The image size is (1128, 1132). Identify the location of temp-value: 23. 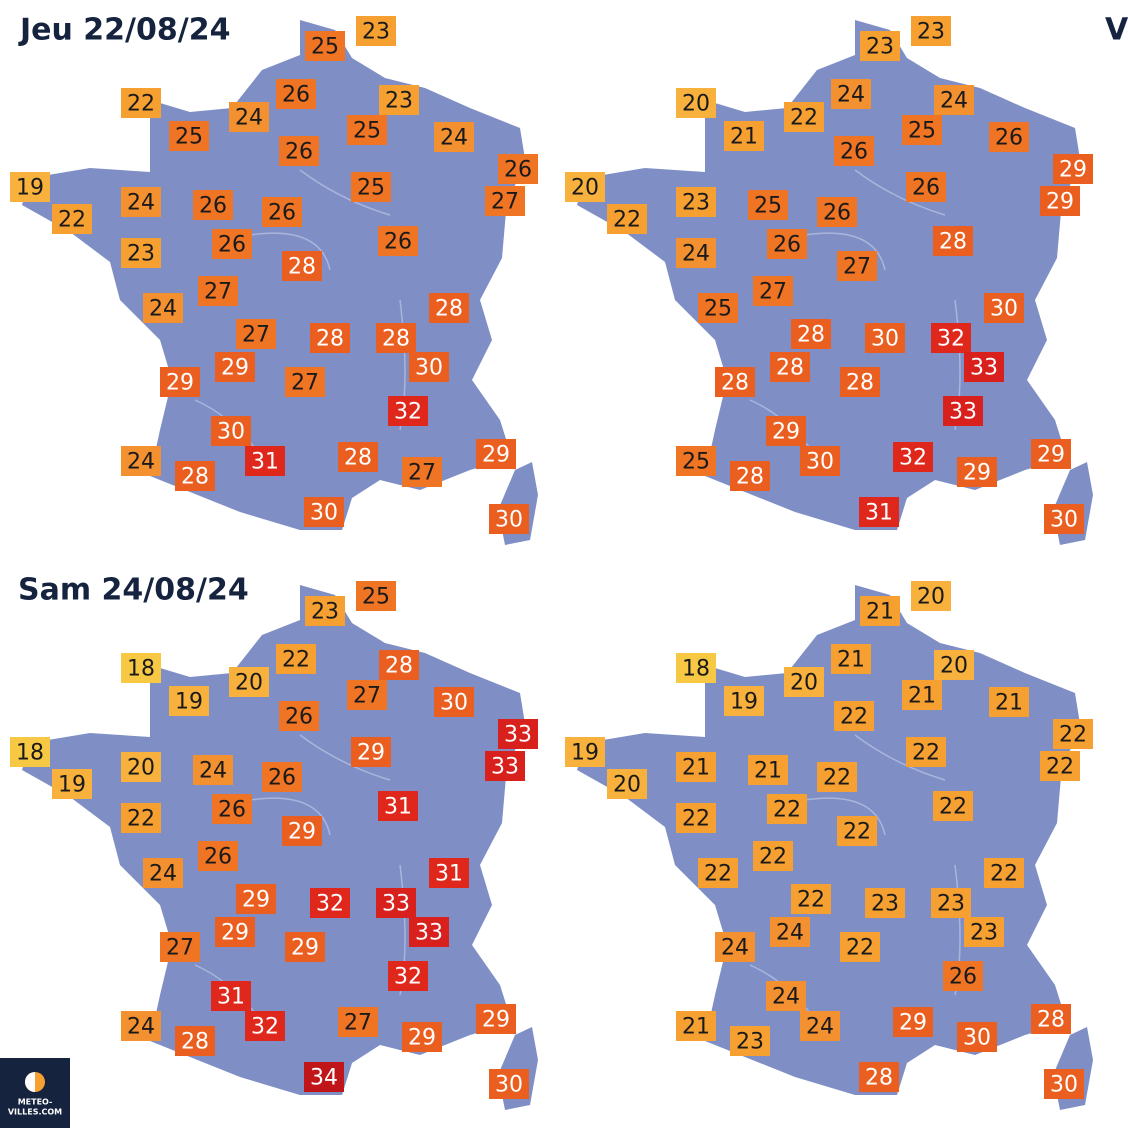
(750, 1042).